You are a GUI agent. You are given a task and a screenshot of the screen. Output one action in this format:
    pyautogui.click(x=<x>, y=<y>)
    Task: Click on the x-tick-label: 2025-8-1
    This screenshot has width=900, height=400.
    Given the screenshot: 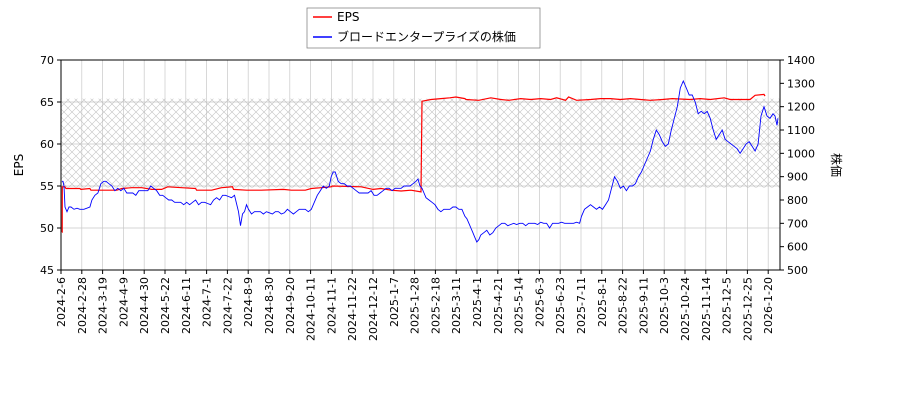 What is the action you would take?
    pyautogui.click(x=602, y=302)
    